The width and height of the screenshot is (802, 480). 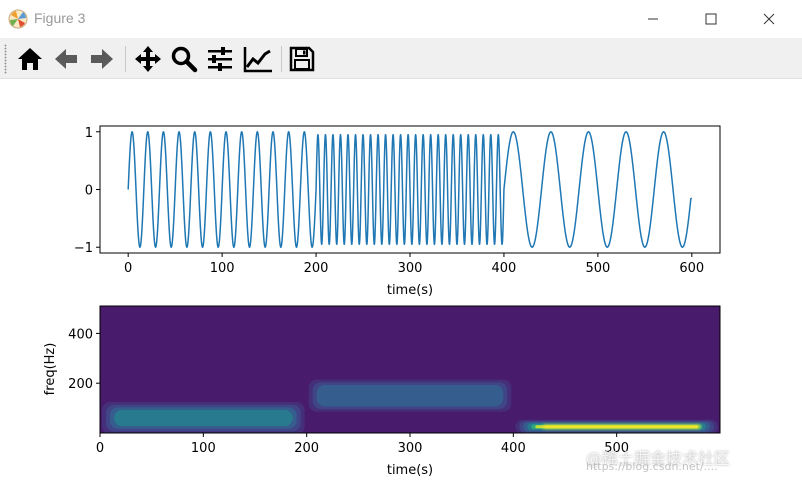 I want to click on spectrogram-xtick-label: 0, so click(x=100, y=448).